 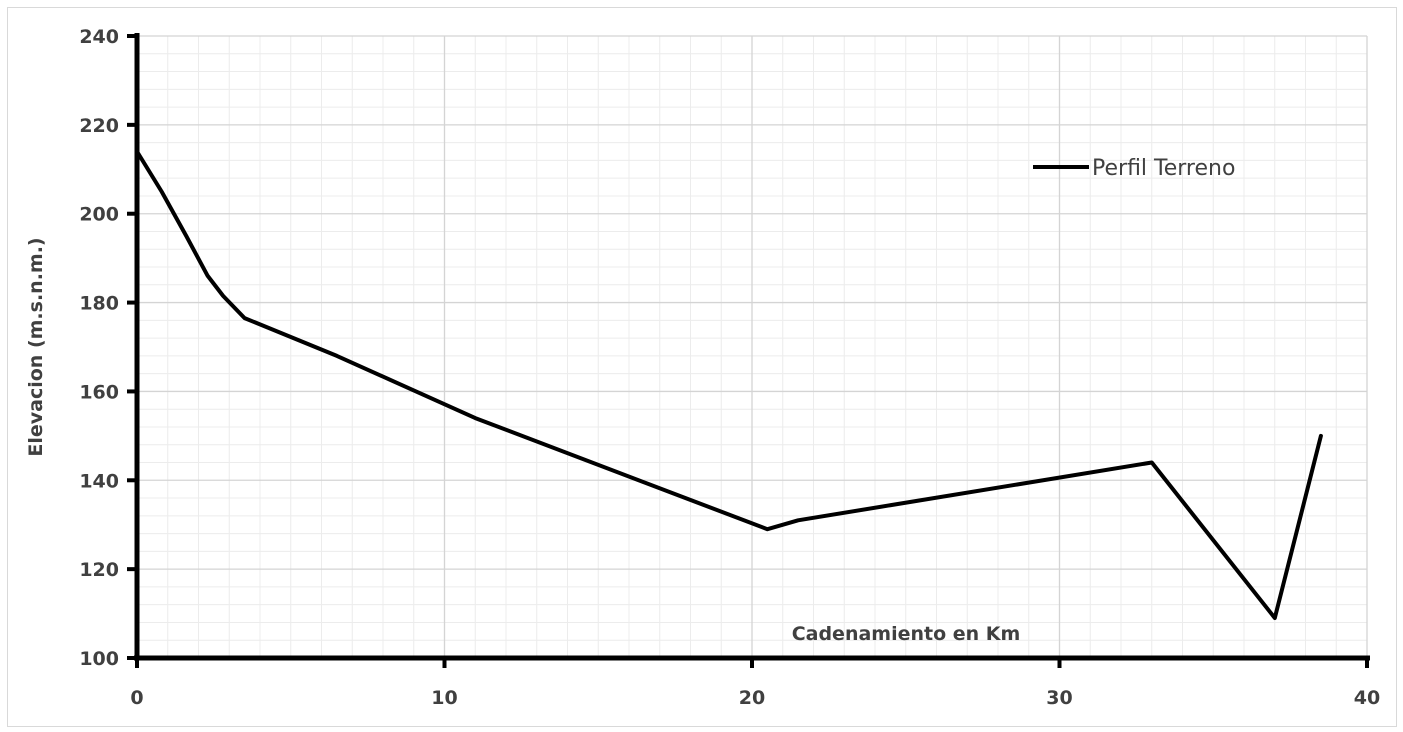 What do you see at coordinates (36, 346) in the screenshot?
I see `y-axis-title: Elevacion (m.s.n.m.)` at bounding box center [36, 346].